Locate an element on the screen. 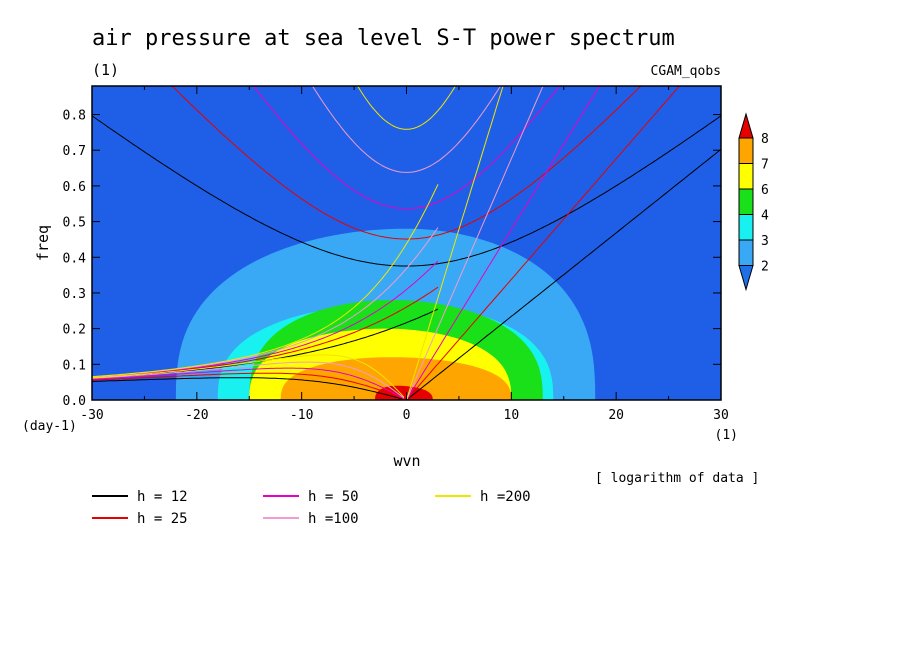 This screenshot has width=904, height=658. colorbar-bottom-arrow is located at coordinates (746, 278).